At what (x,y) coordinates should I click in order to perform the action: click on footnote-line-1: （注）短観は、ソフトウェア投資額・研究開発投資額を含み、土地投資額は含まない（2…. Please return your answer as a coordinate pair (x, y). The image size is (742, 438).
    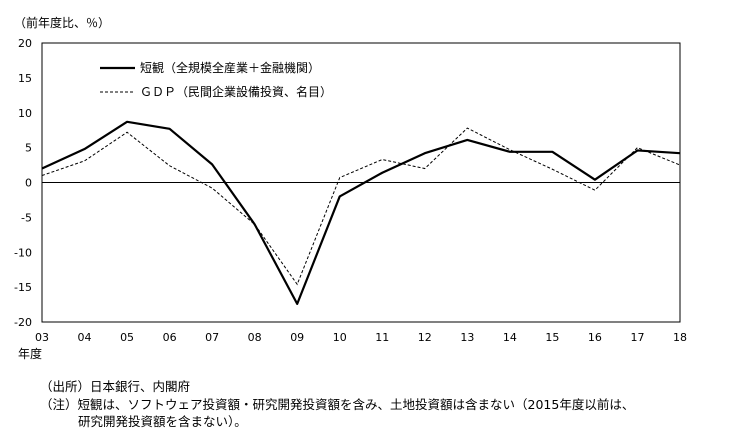
    Looking at the image, I should click on (337, 404).